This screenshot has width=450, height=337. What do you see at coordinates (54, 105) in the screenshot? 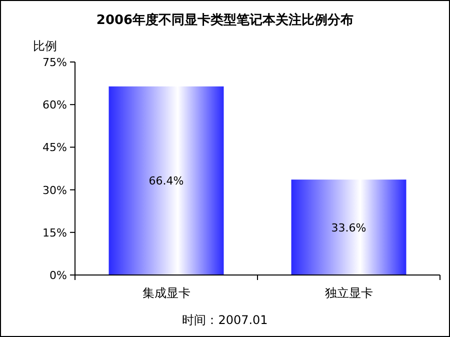
I see `y-tick-label: 60%` at bounding box center [54, 105].